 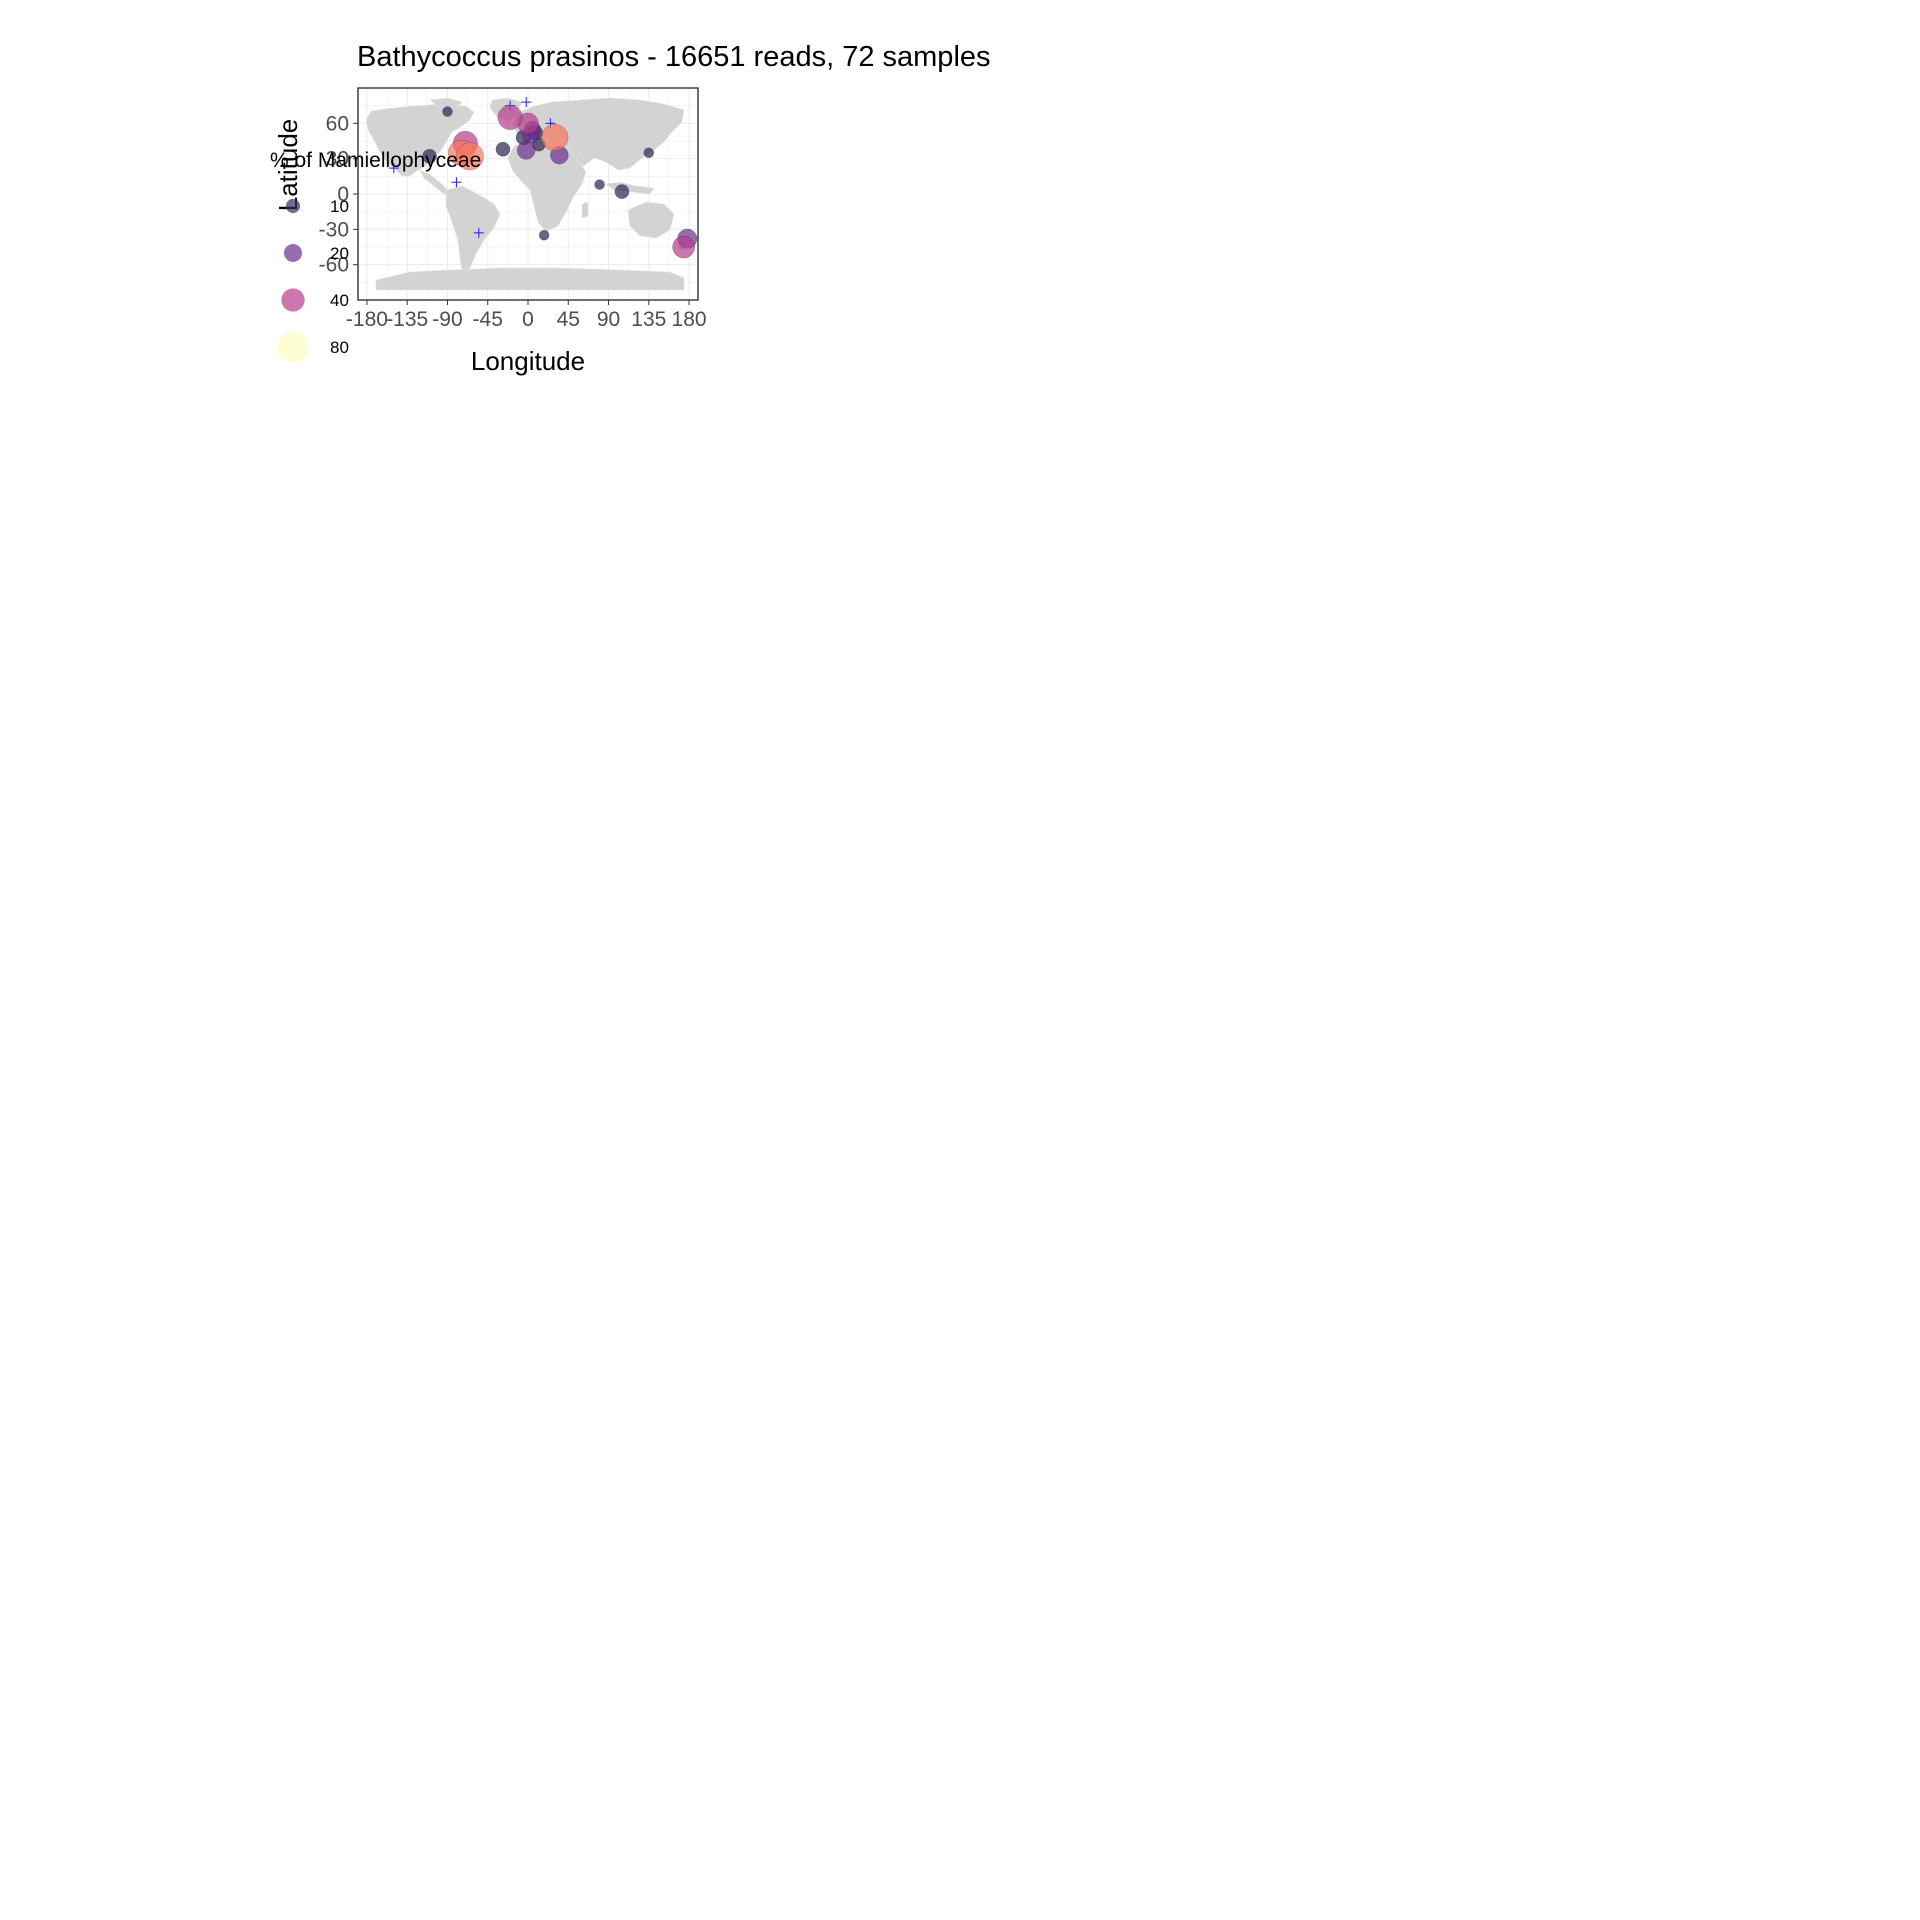 I want to click on legend-key-label: 40, so click(x=339, y=300).